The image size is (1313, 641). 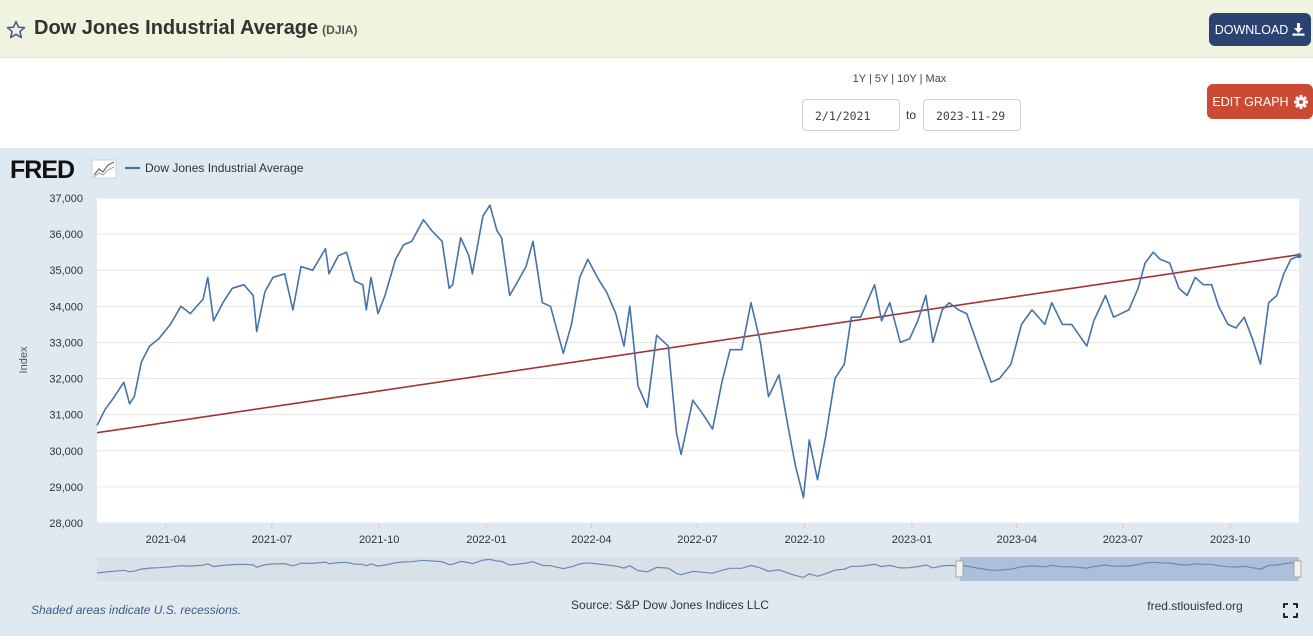 What do you see at coordinates (16, 30) in the screenshot?
I see `star-icon` at bounding box center [16, 30].